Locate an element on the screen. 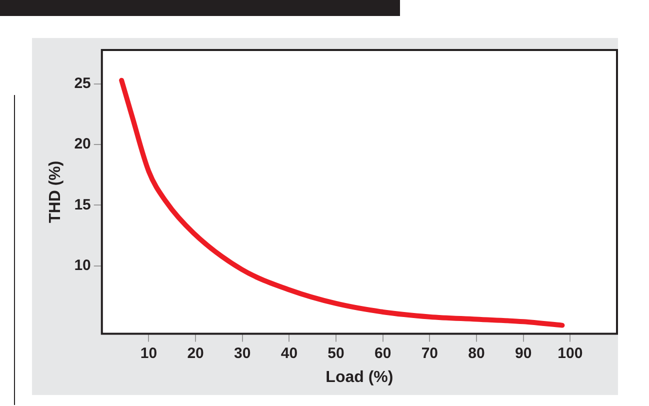  x-tick-label: 50 is located at coordinates (336, 353).